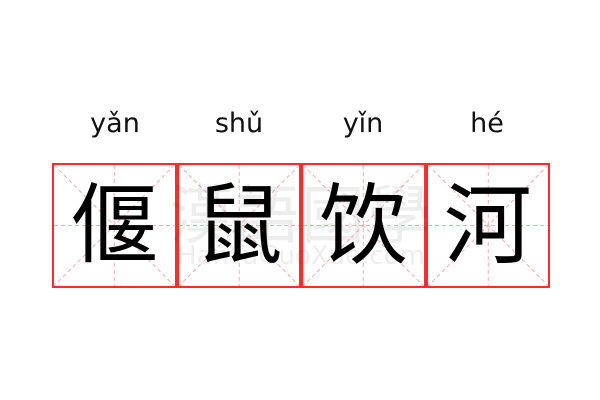  I want to click on pinyin-4: hé, so click(487, 123).